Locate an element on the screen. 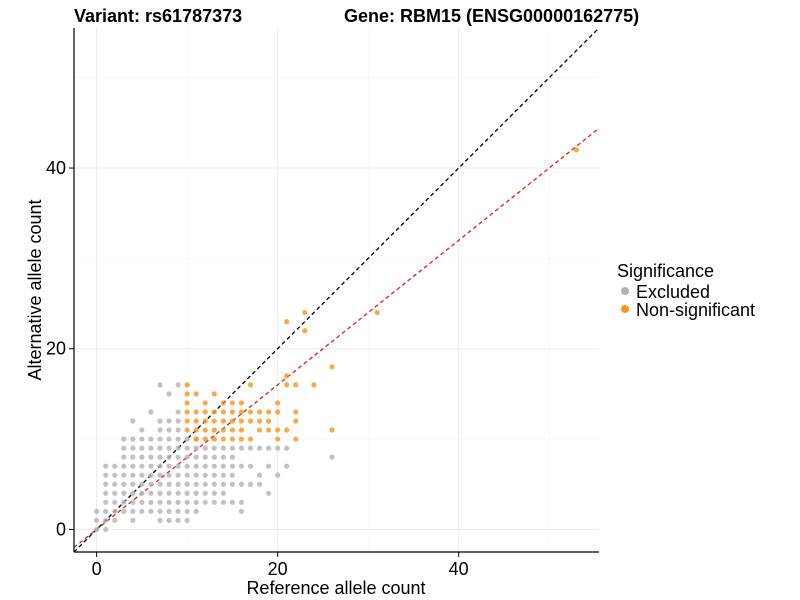  legend-title: Significance is located at coordinates (665, 271).